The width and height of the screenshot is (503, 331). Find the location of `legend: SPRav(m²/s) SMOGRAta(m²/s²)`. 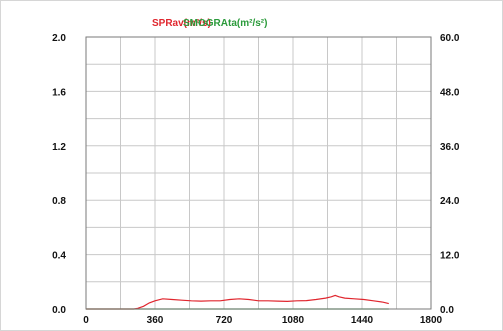

legend: SPRav(m²/s) SMOGRAta(m²/s²) is located at coordinates (209, 23).